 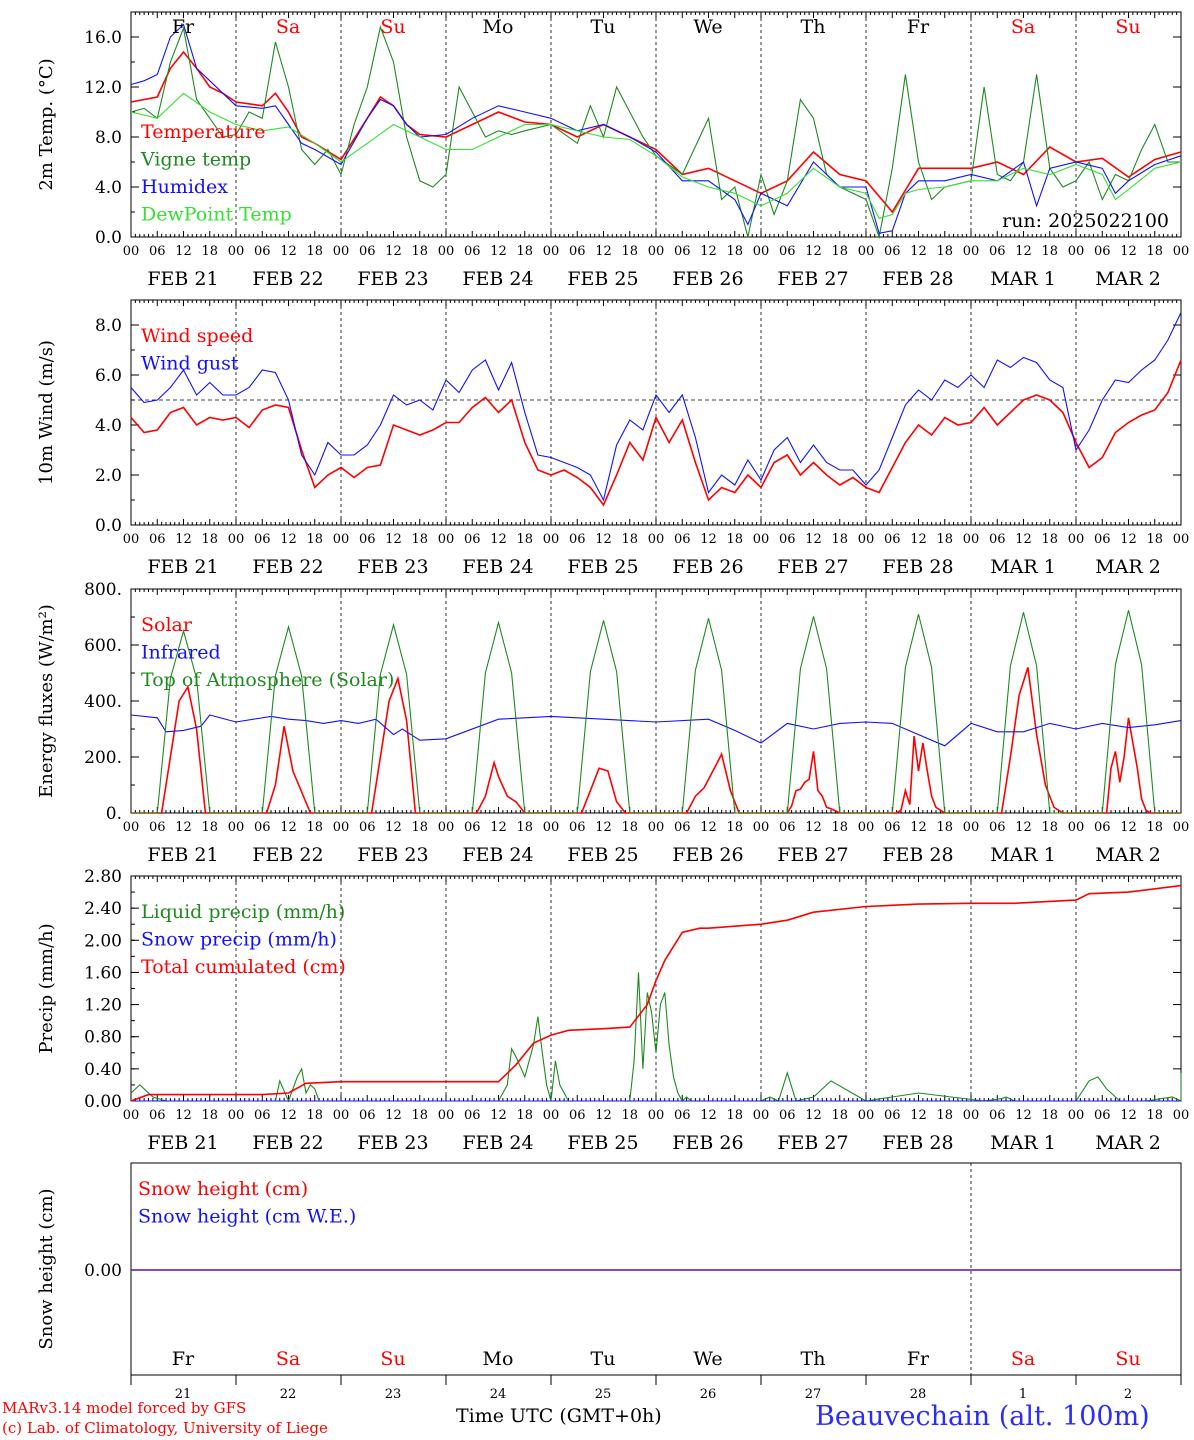 What do you see at coordinates (656, 412) in the screenshot?
I see `plot-frame` at bounding box center [656, 412].